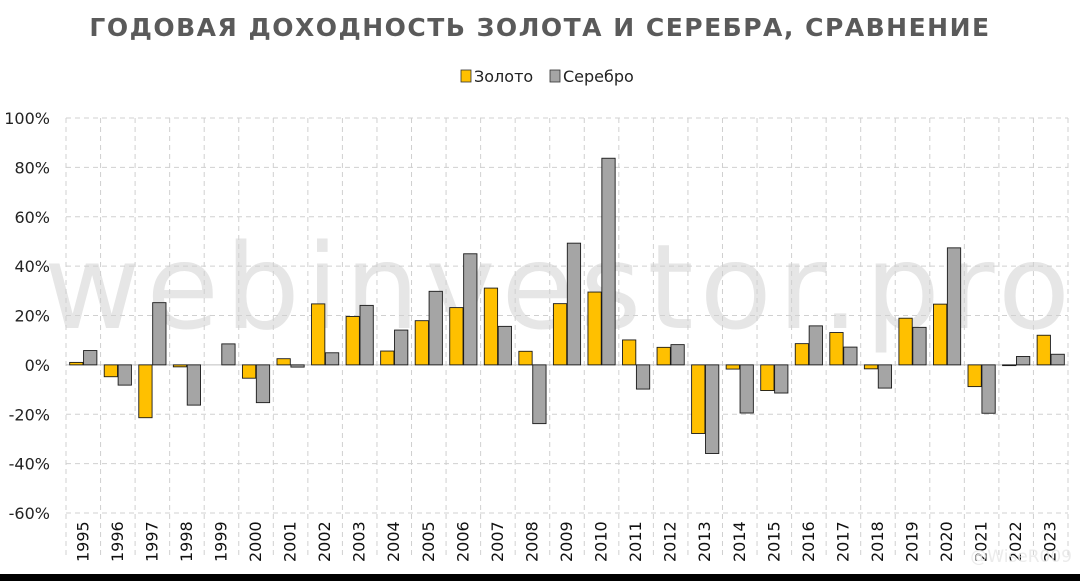 The image size is (1080, 581). I want to click on x-tick-label: 2019, so click(912, 541).